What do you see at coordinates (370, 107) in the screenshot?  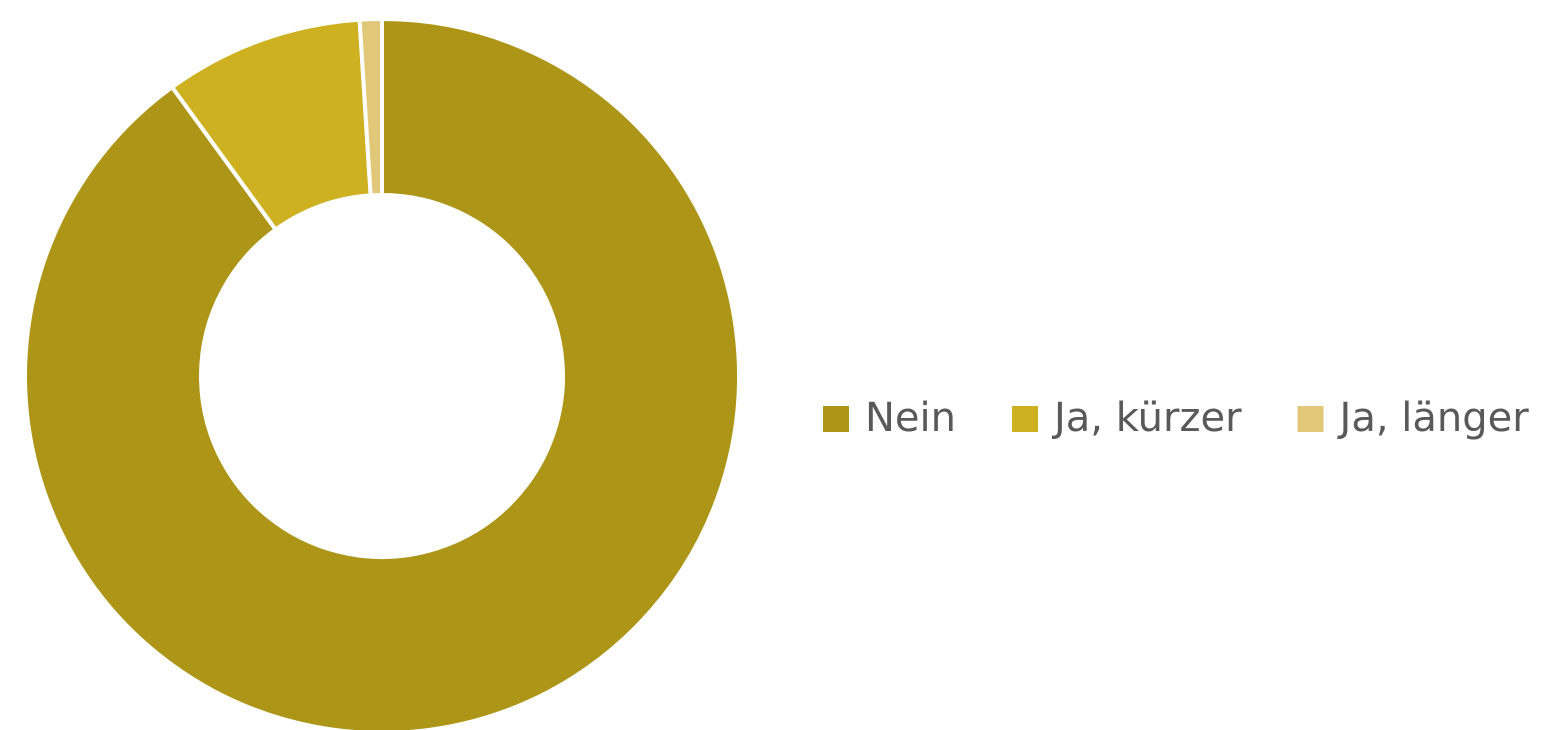 I see `donut-segment` at bounding box center [370, 107].